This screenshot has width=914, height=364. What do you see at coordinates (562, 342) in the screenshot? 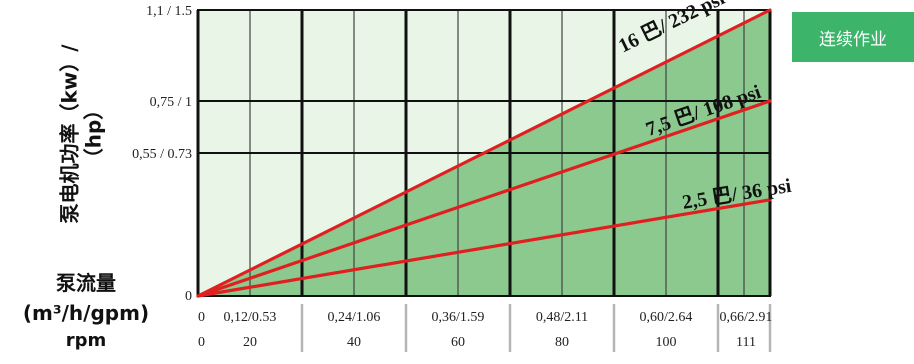
I see `x-tick-label-rpm: 80` at bounding box center [562, 342].